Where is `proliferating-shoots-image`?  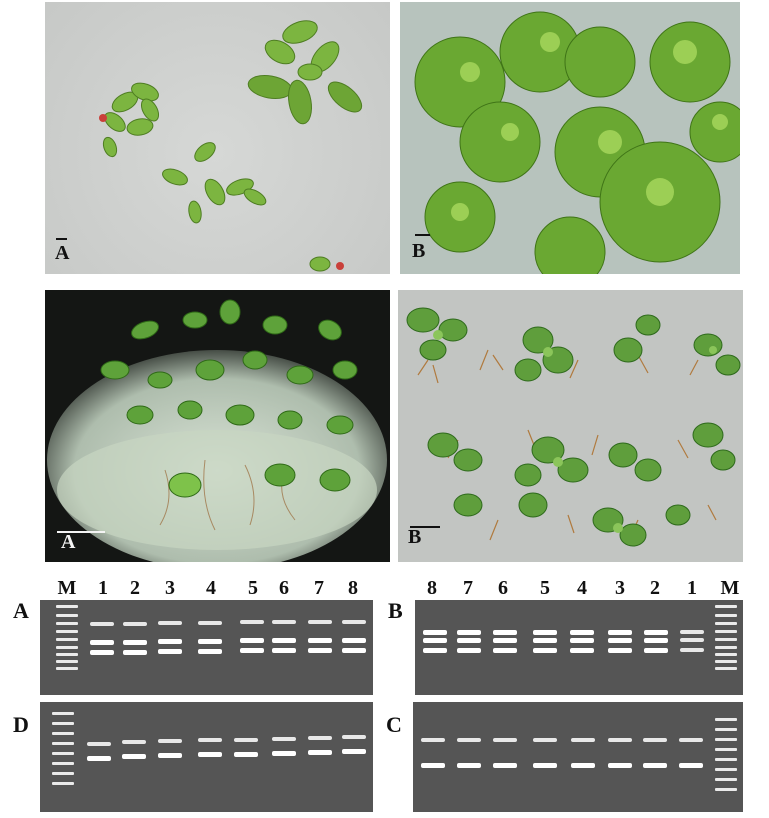 proliferating-shoots-image is located at coordinates (570, 138).